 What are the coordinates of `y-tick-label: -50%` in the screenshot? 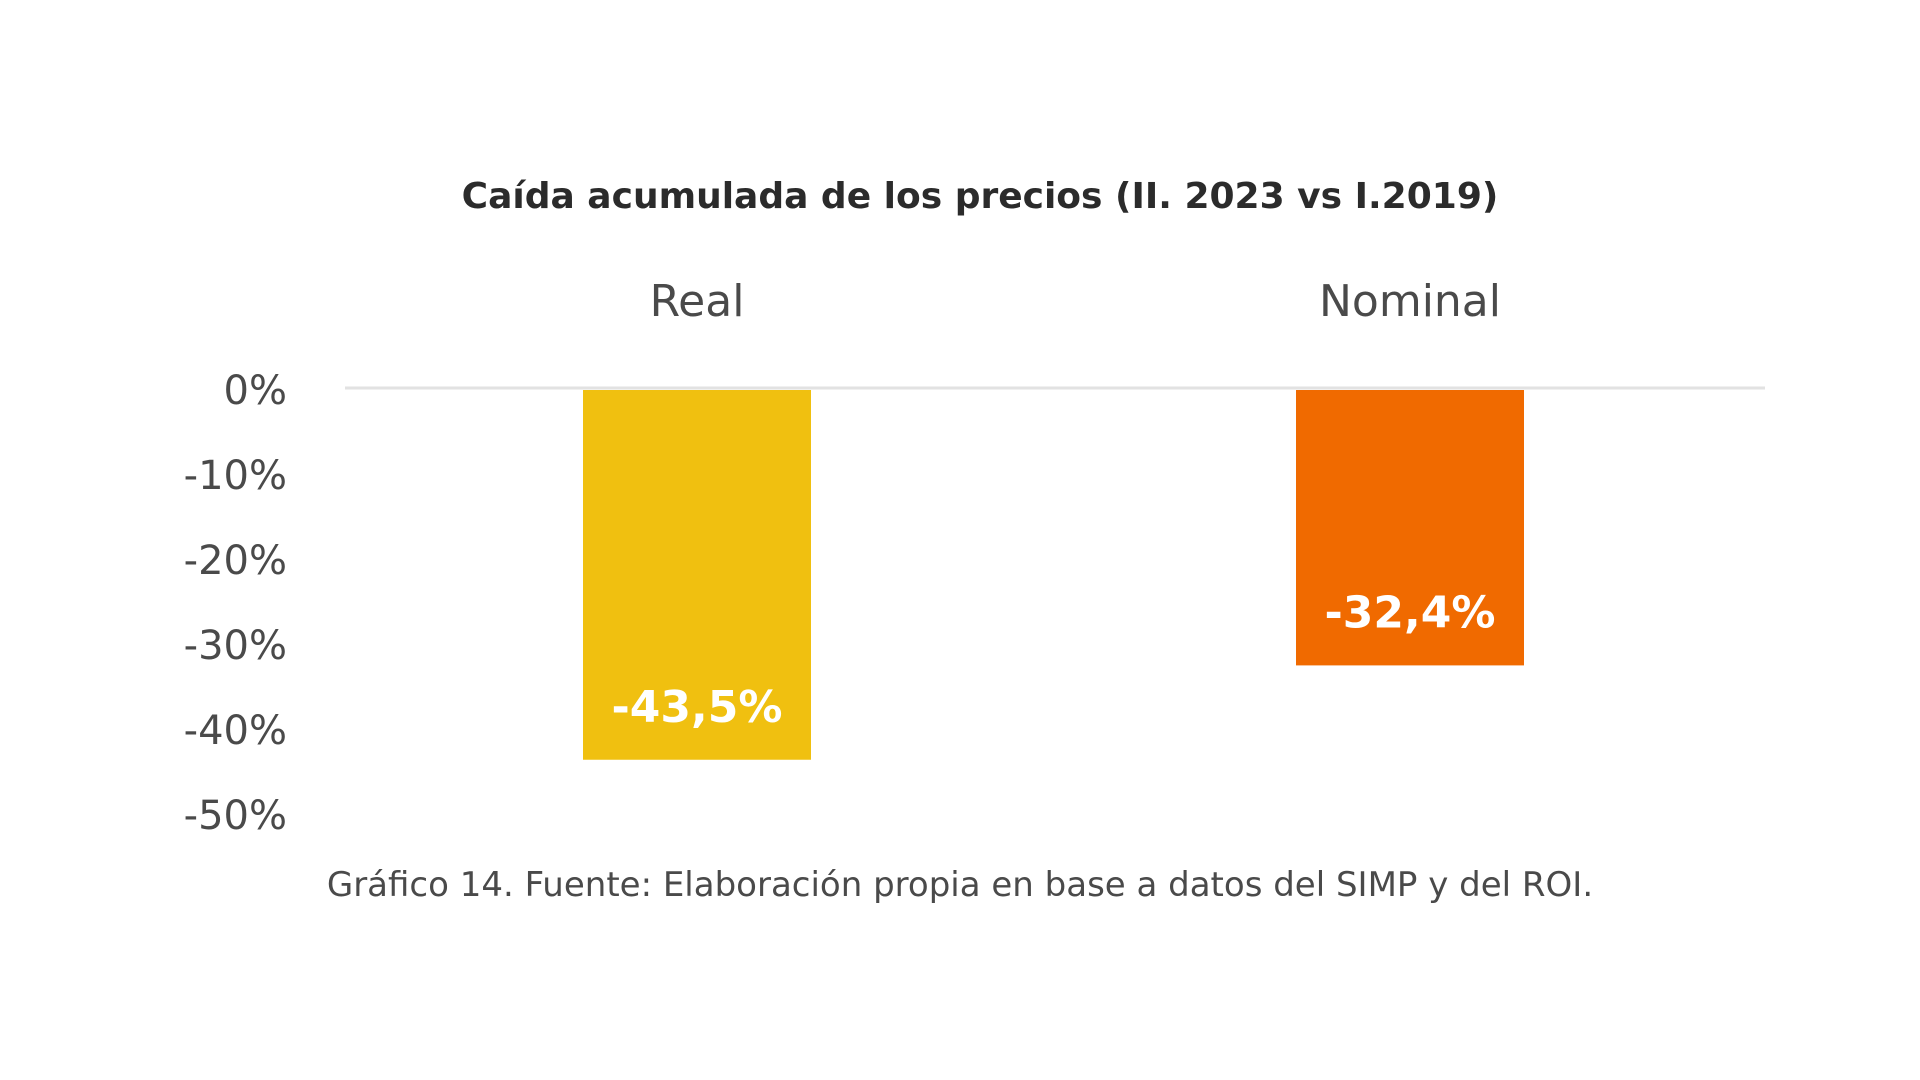 It's located at (235, 816).